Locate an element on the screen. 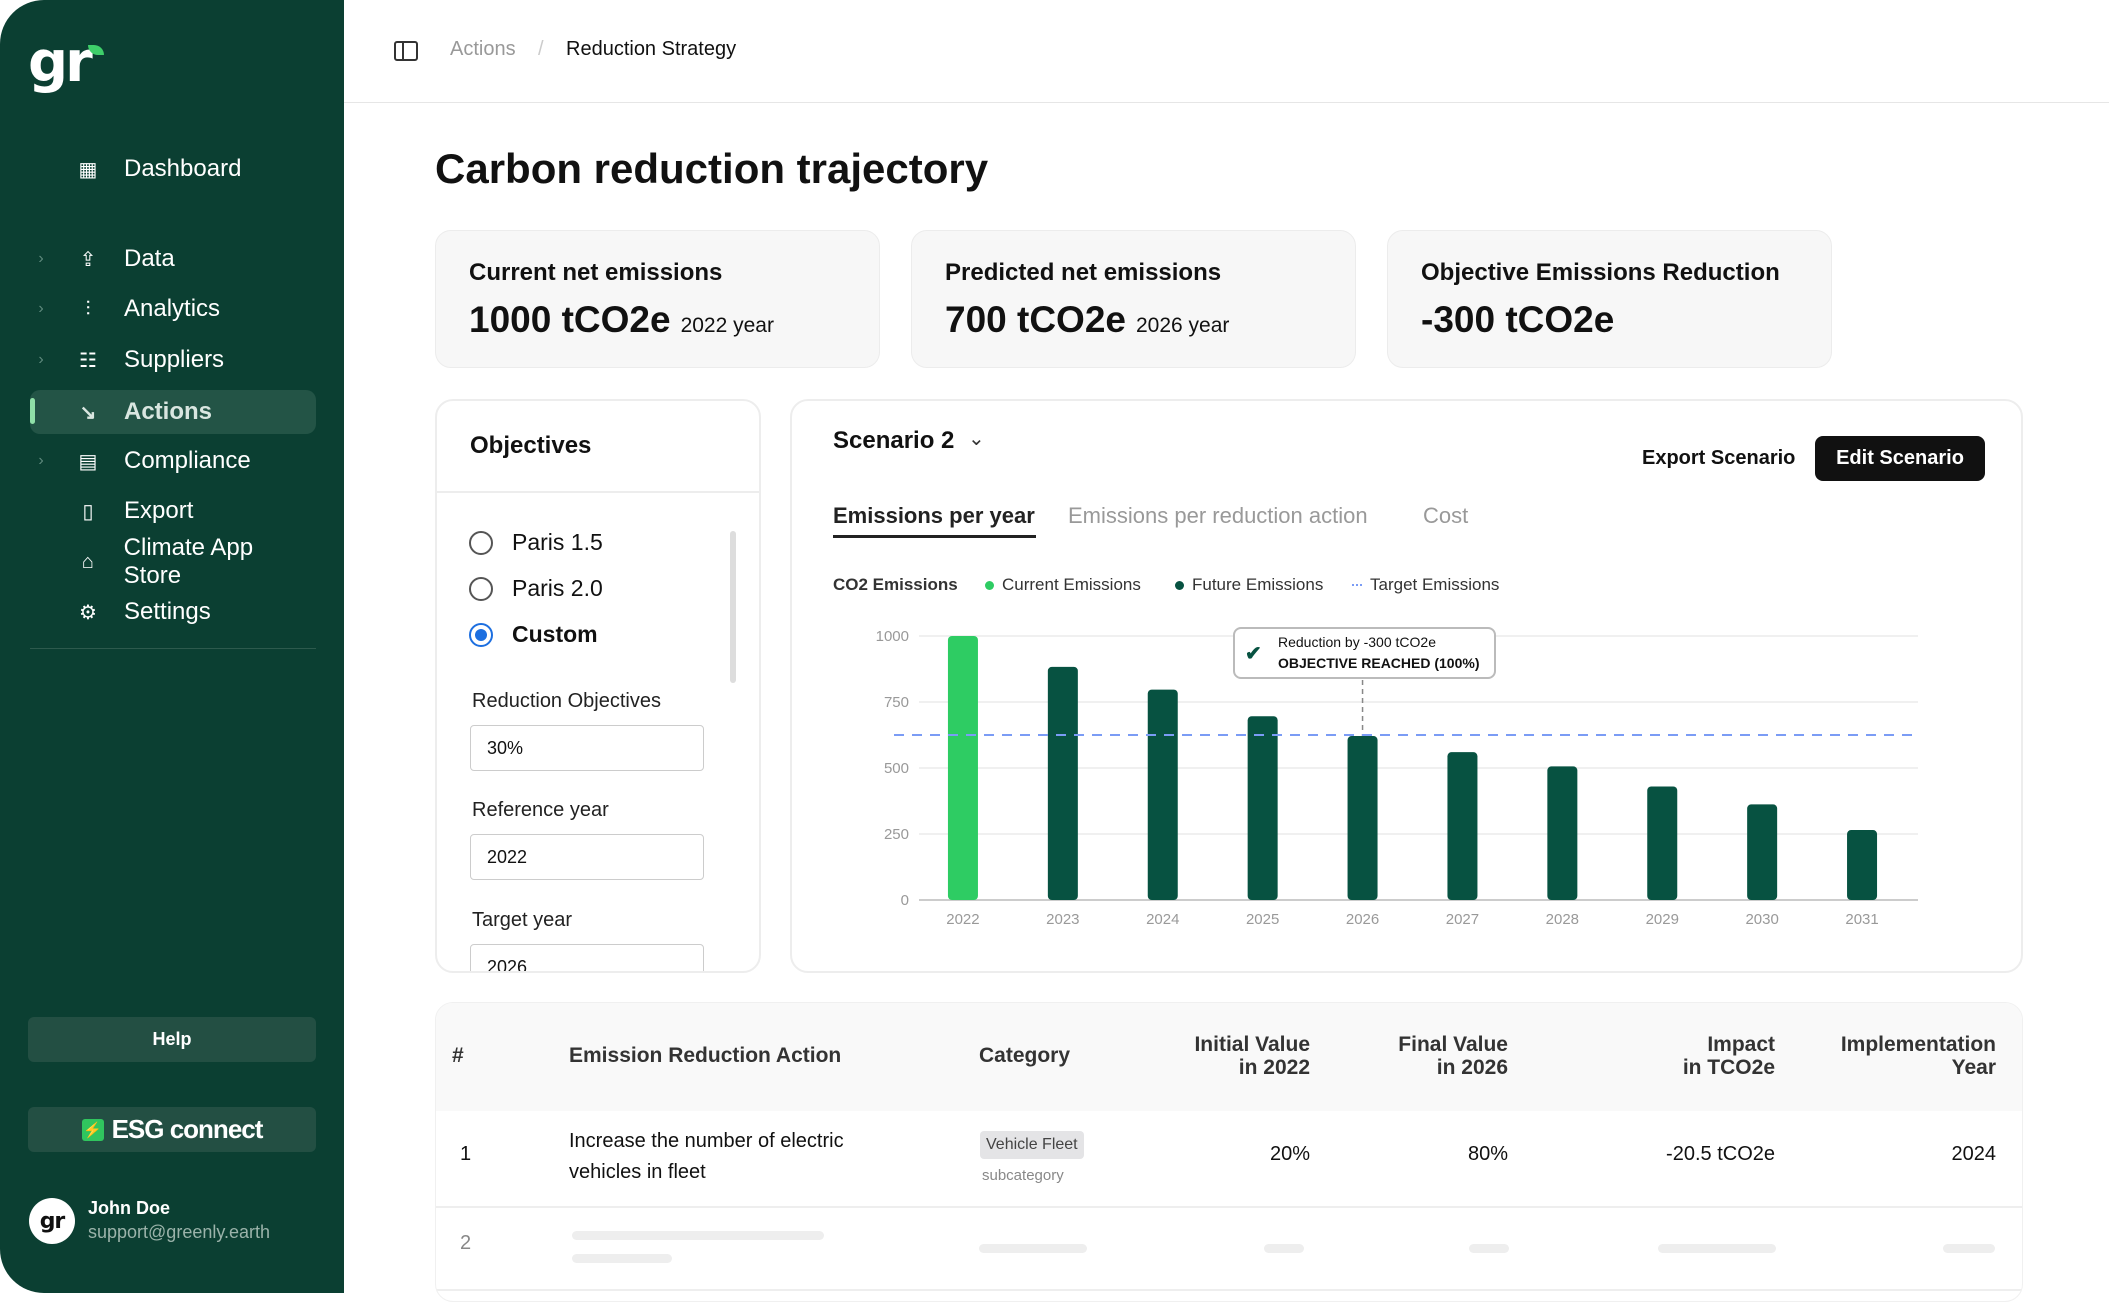  th-initial-value: Initial Value in 2022 is located at coordinates (1252, 1056).